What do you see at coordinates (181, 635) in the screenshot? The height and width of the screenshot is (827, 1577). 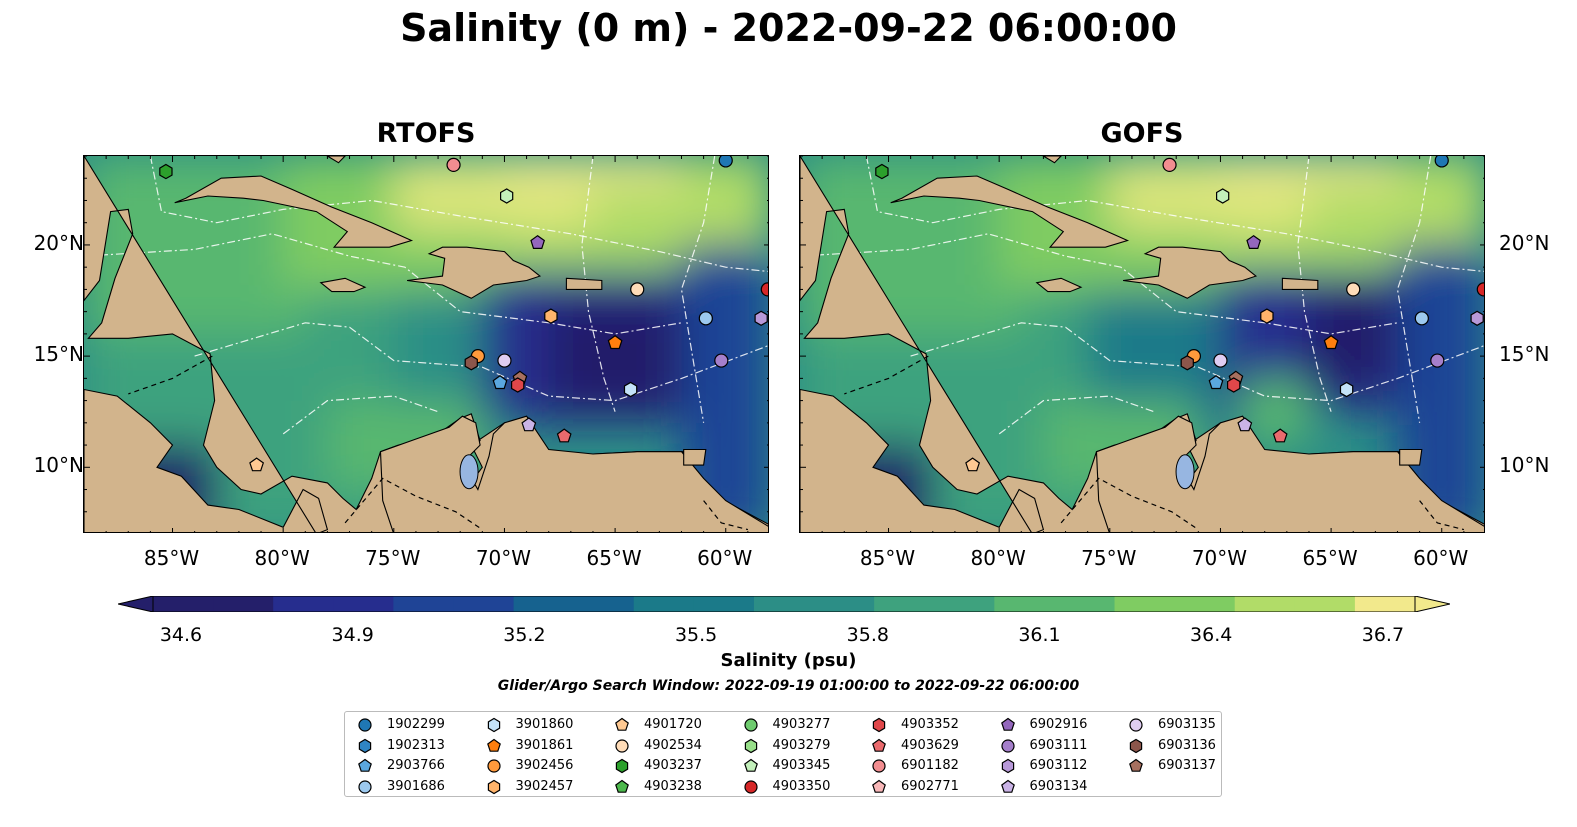 I see `colorbar-tick-label: 34.6` at bounding box center [181, 635].